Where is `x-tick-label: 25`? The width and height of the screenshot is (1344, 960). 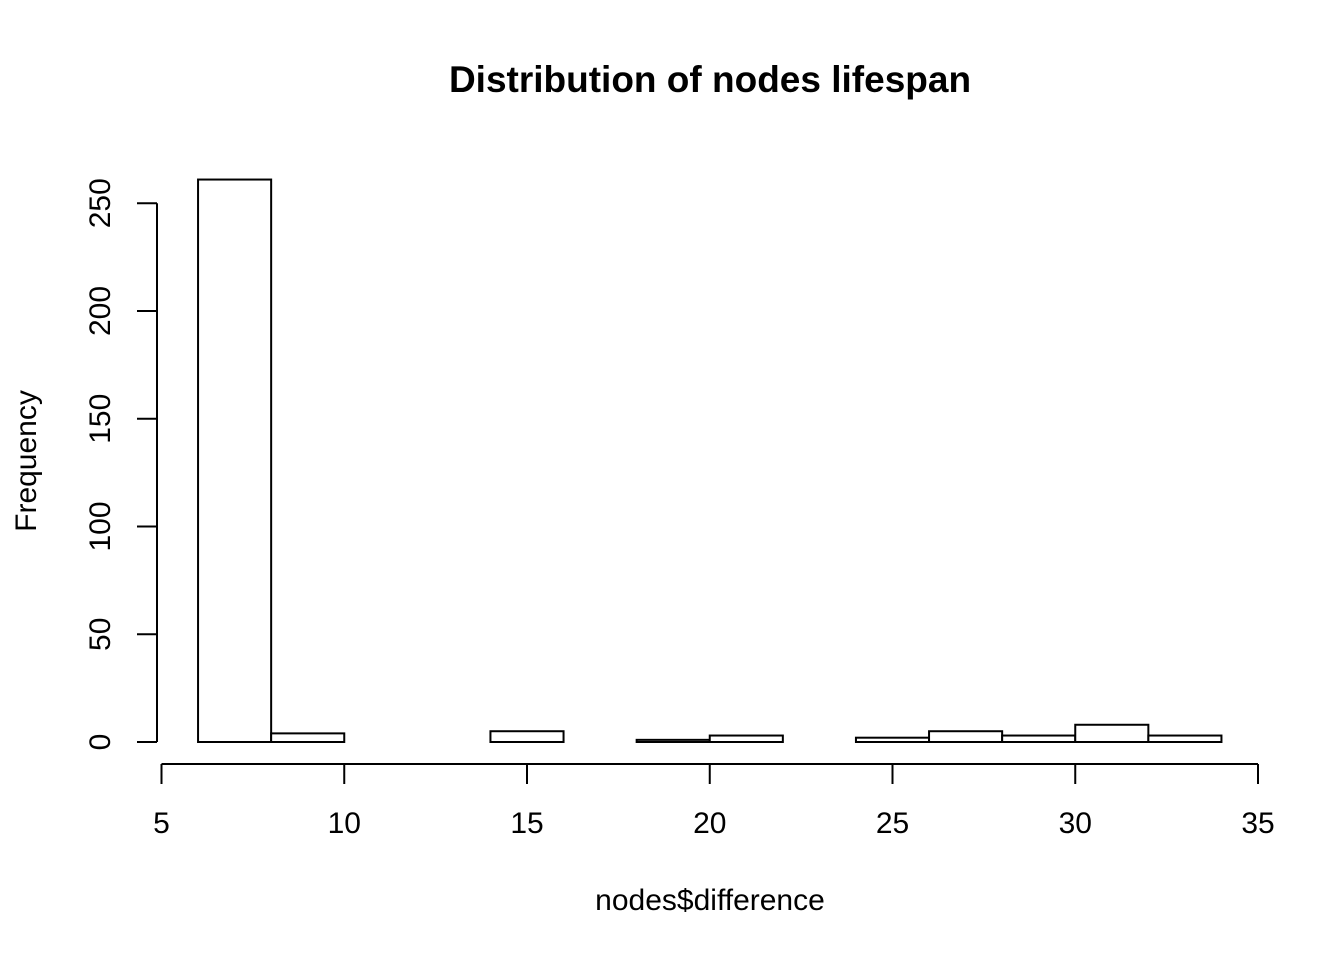 x-tick-label: 25 is located at coordinates (892, 823).